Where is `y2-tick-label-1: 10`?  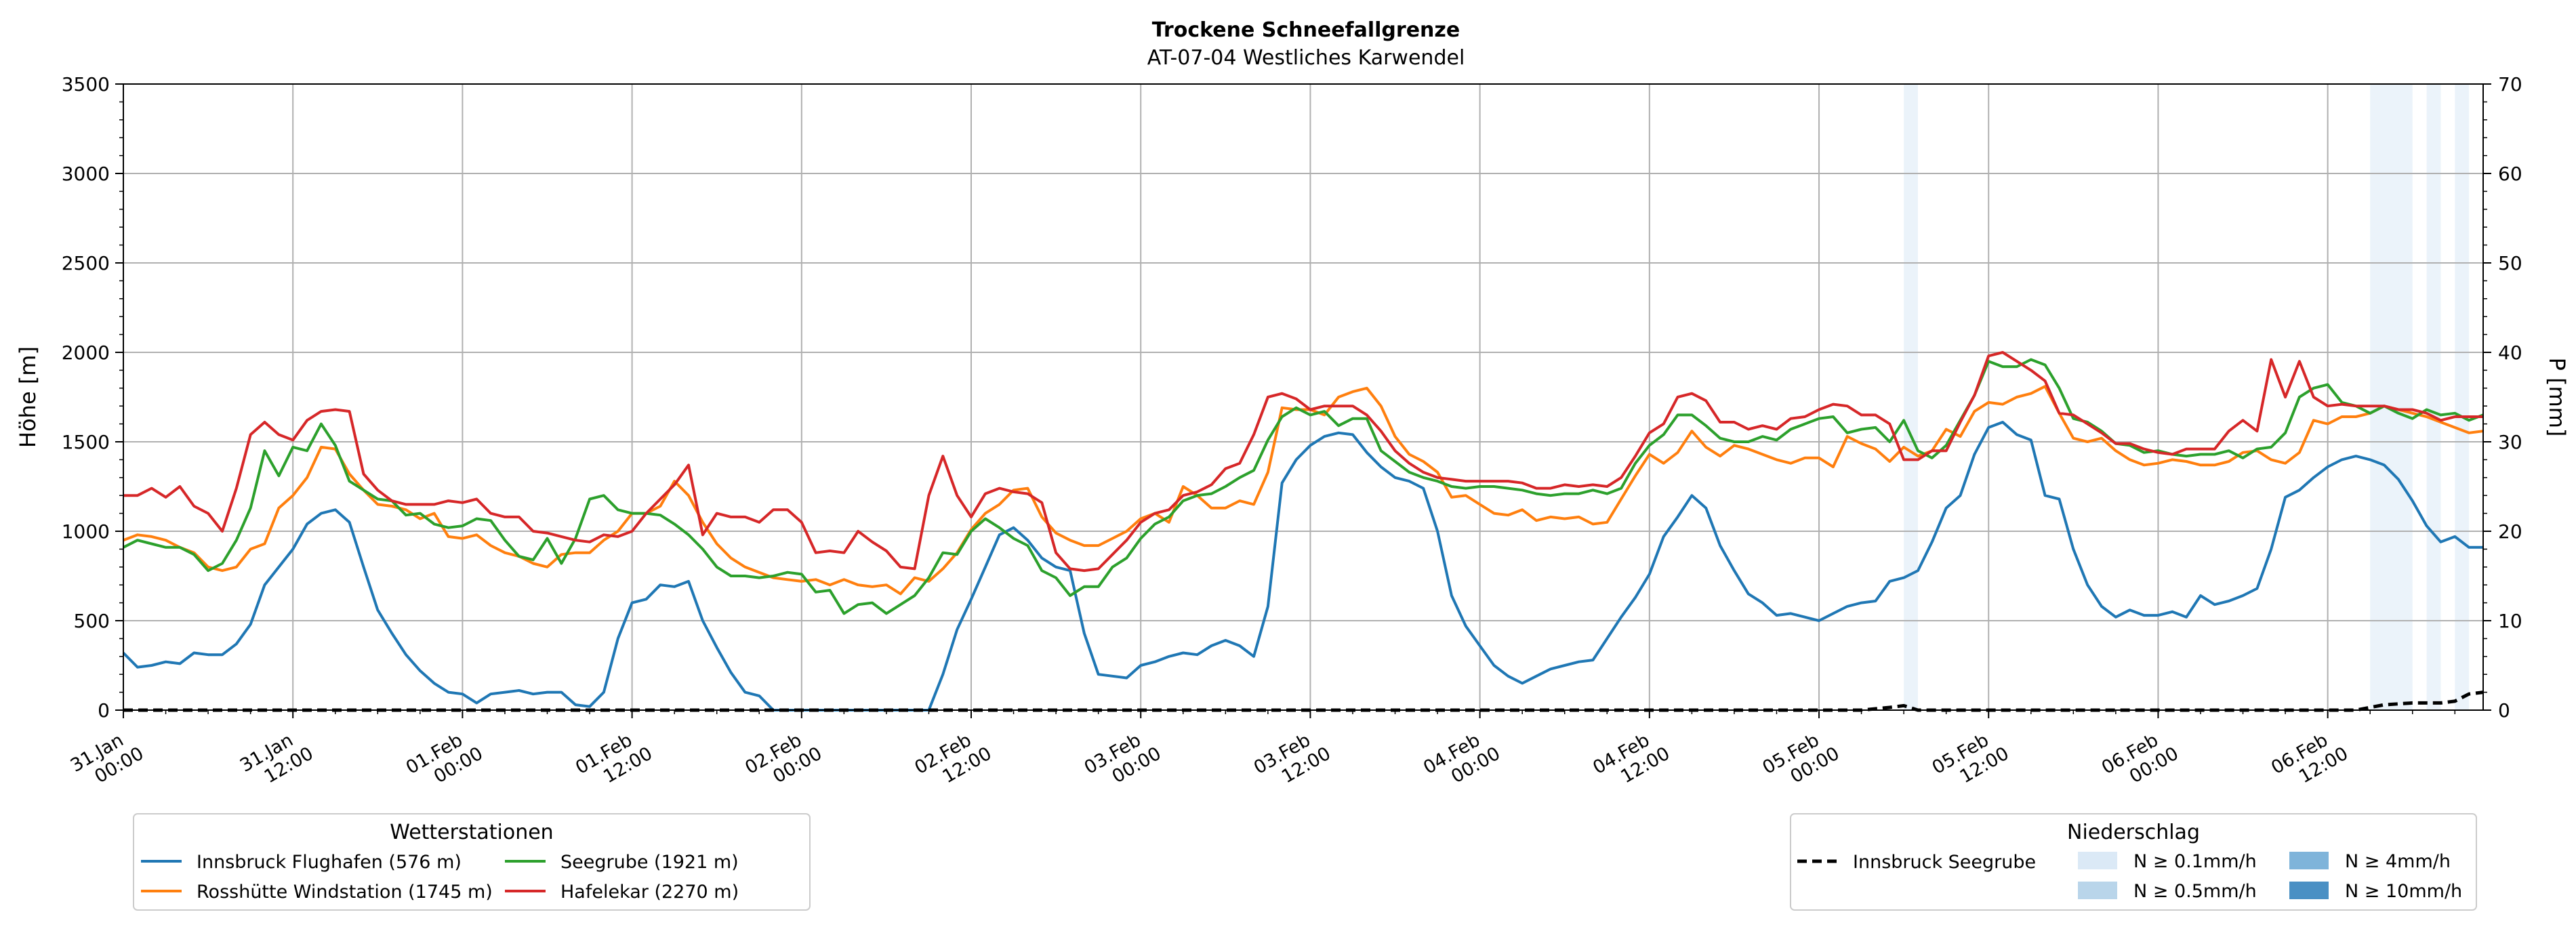
y2-tick-label-1: 10 is located at coordinates (2510, 621).